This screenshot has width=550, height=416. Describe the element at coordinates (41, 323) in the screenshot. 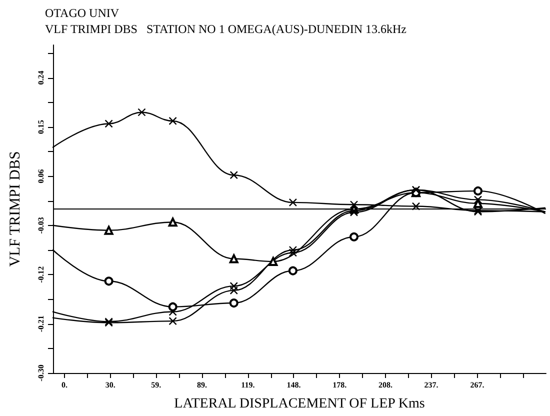

I see `y-tick-label: -0.21` at that location.